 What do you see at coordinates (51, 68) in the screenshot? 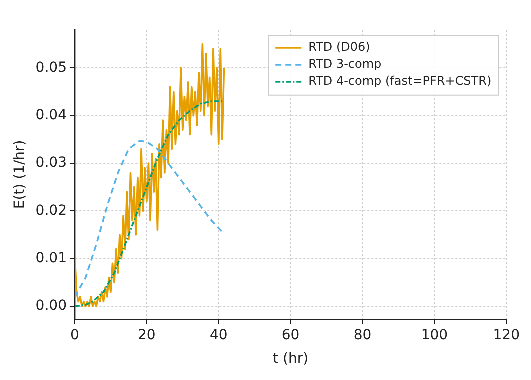
I see `y-tick-label: 0.05` at bounding box center [51, 68].